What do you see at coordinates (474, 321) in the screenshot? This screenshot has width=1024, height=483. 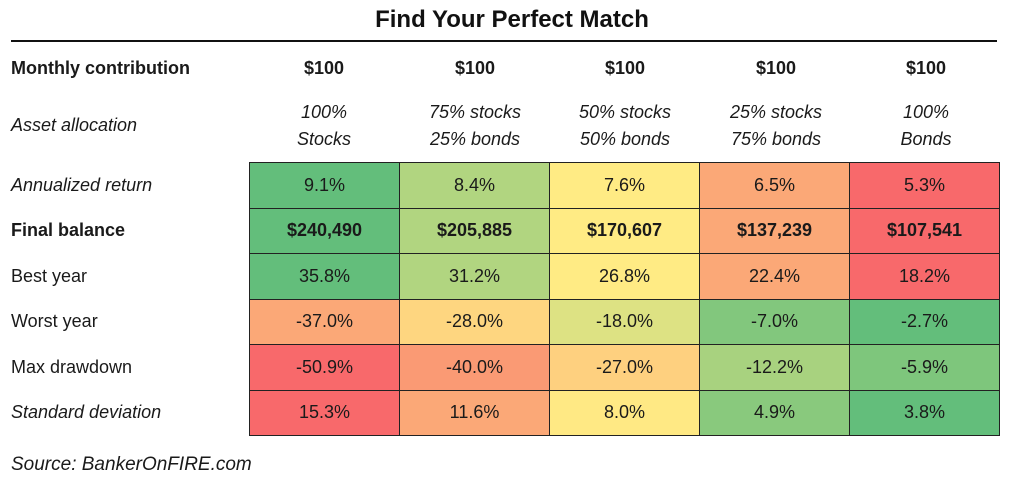 I see `table-cell: -28.0%` at bounding box center [474, 321].